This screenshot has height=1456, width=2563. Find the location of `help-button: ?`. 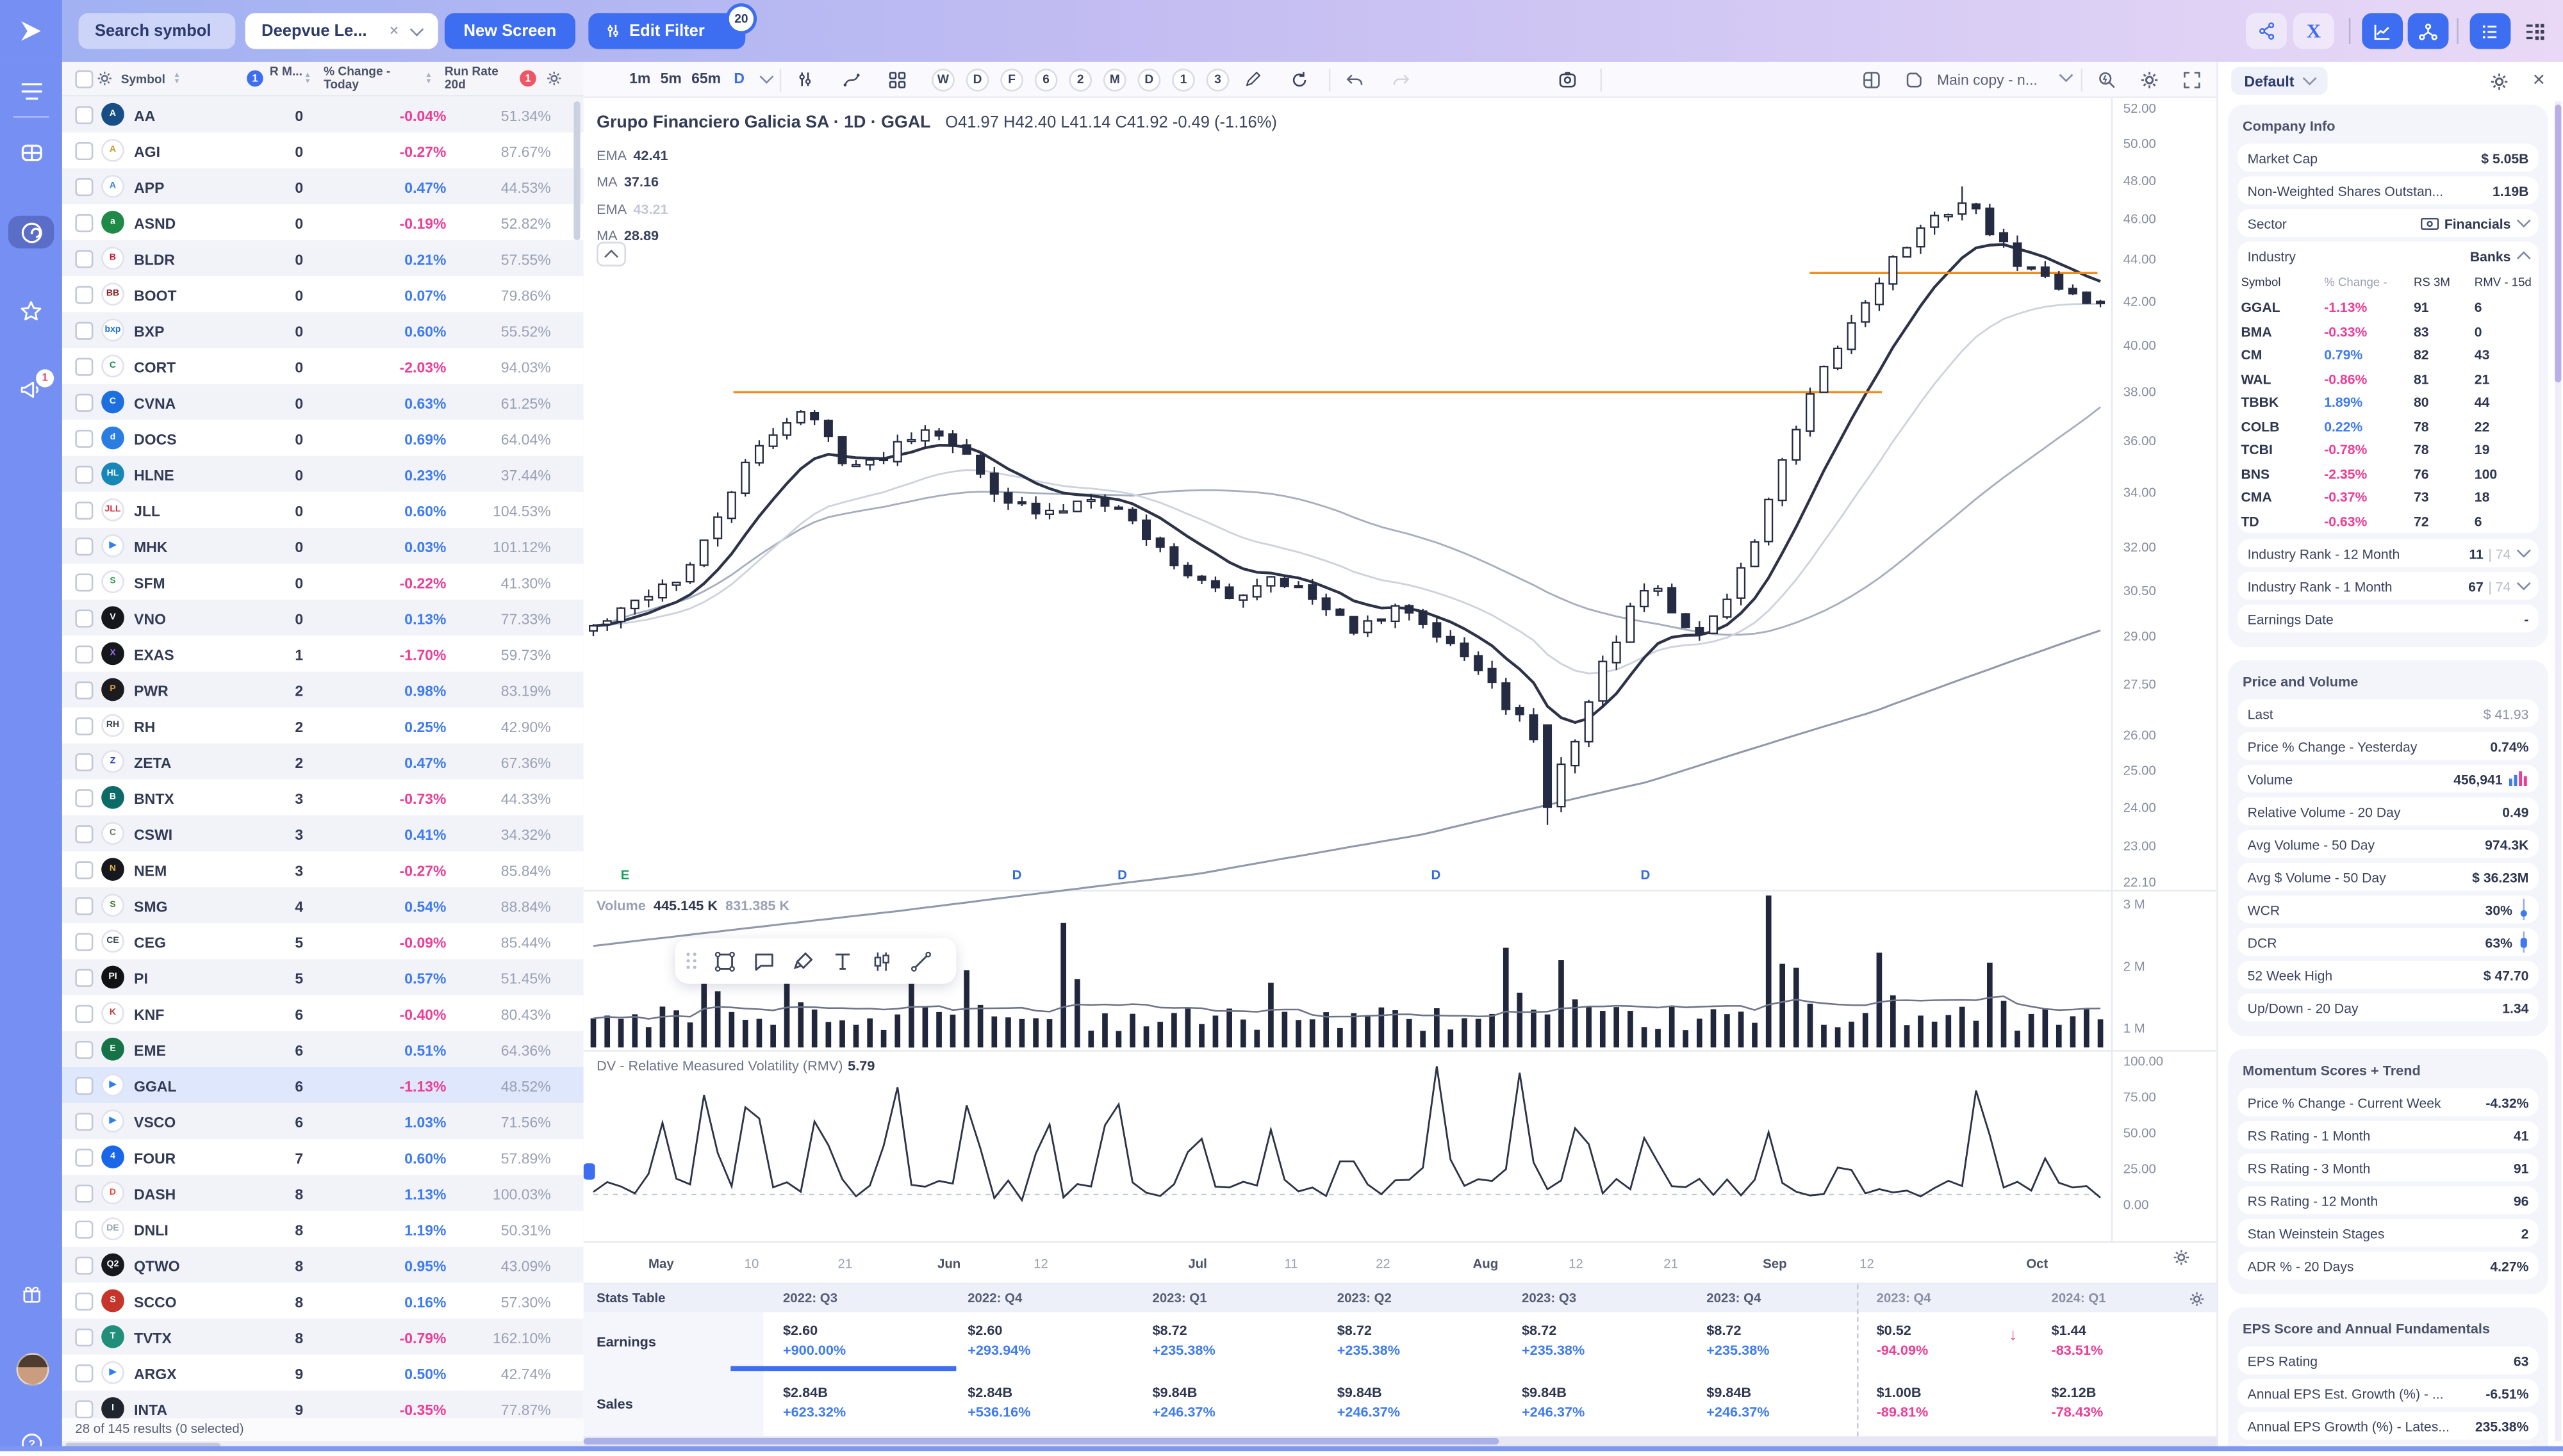

help-button: ? is located at coordinates (31, 1444).